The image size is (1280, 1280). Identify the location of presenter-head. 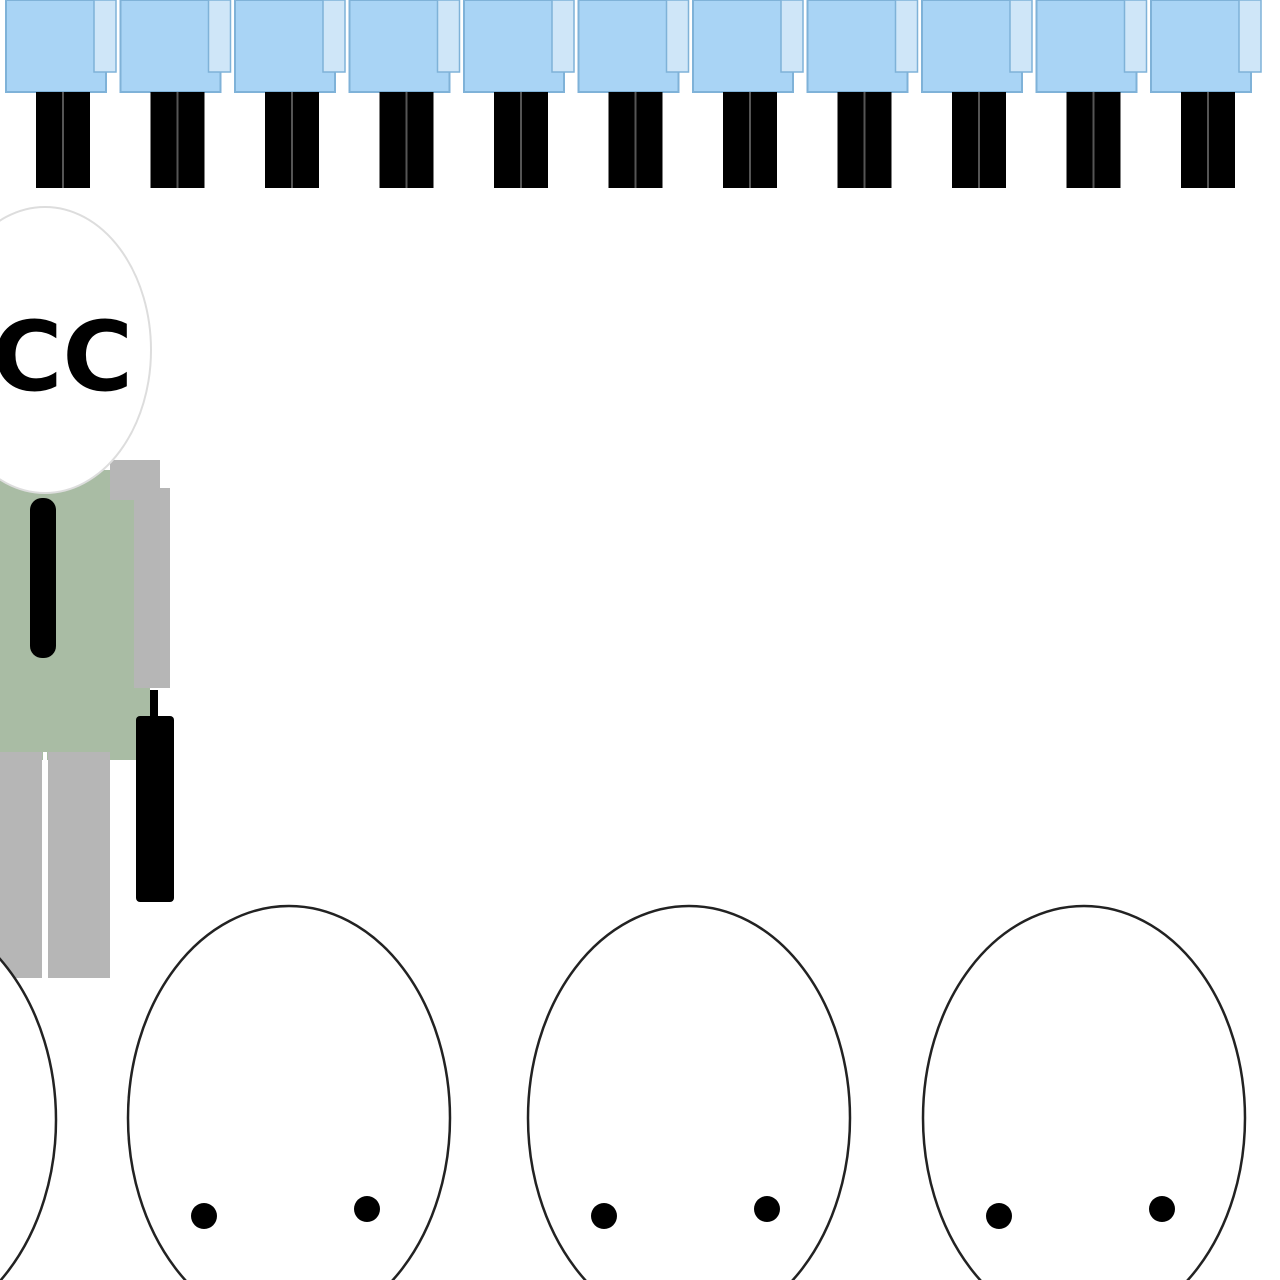
(76, 350).